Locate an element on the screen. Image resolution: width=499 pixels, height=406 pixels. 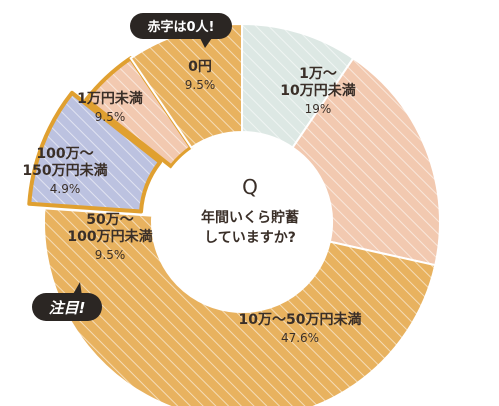
callout-attention: 注目! is located at coordinates (67, 301).